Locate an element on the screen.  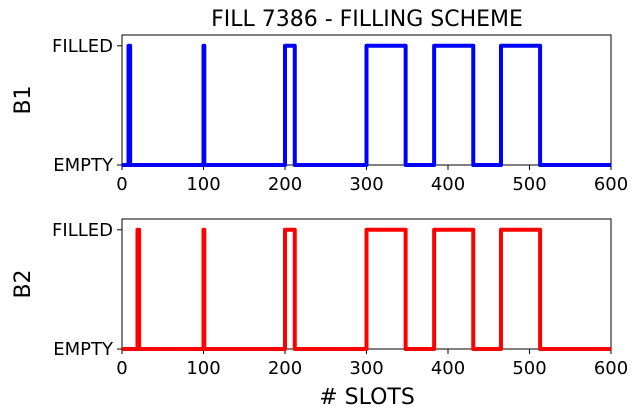
x-axis-label: # SLOTS is located at coordinates (367, 397).